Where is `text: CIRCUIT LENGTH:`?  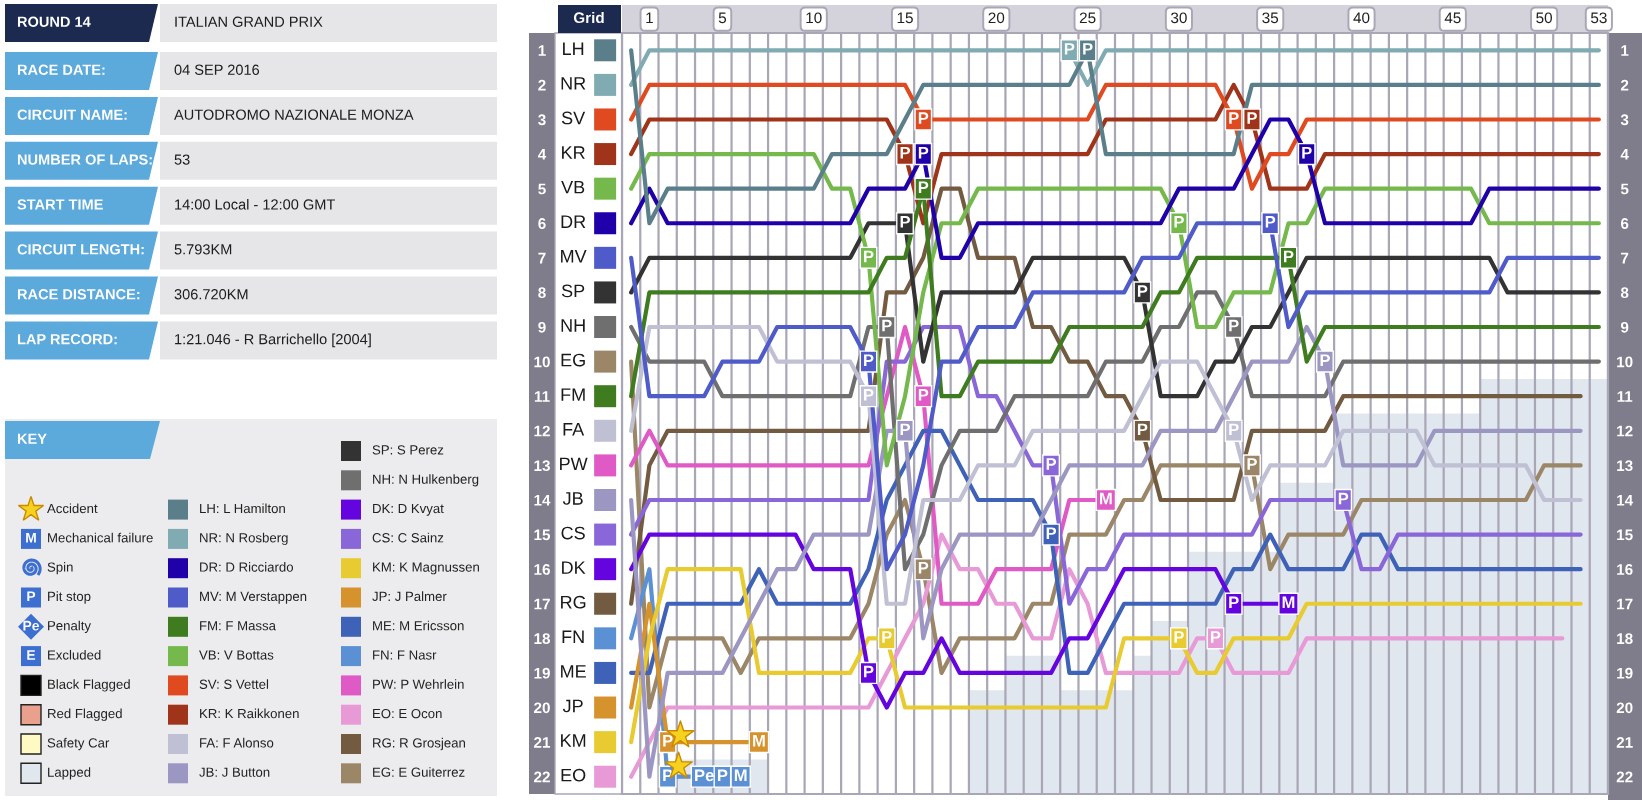 text: CIRCUIT LENGTH: is located at coordinates (80, 249).